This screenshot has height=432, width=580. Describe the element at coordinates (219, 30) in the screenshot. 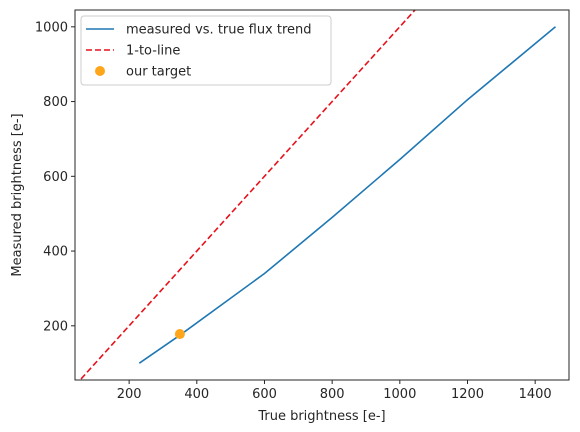

I see `legend-label: measured vs. true flux trend` at that location.